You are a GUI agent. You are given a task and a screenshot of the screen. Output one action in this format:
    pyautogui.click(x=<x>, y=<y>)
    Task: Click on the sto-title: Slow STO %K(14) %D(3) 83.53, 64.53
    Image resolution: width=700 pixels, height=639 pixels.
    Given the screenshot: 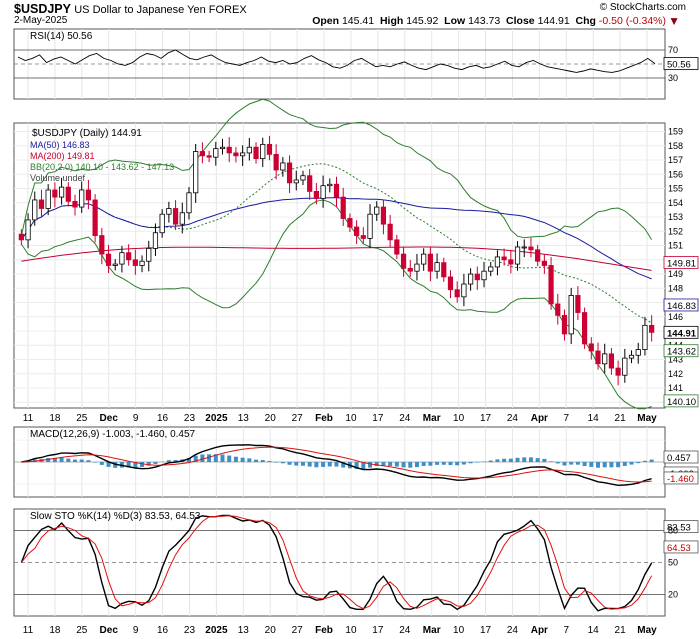 What is the action you would take?
    pyautogui.click(x=115, y=516)
    